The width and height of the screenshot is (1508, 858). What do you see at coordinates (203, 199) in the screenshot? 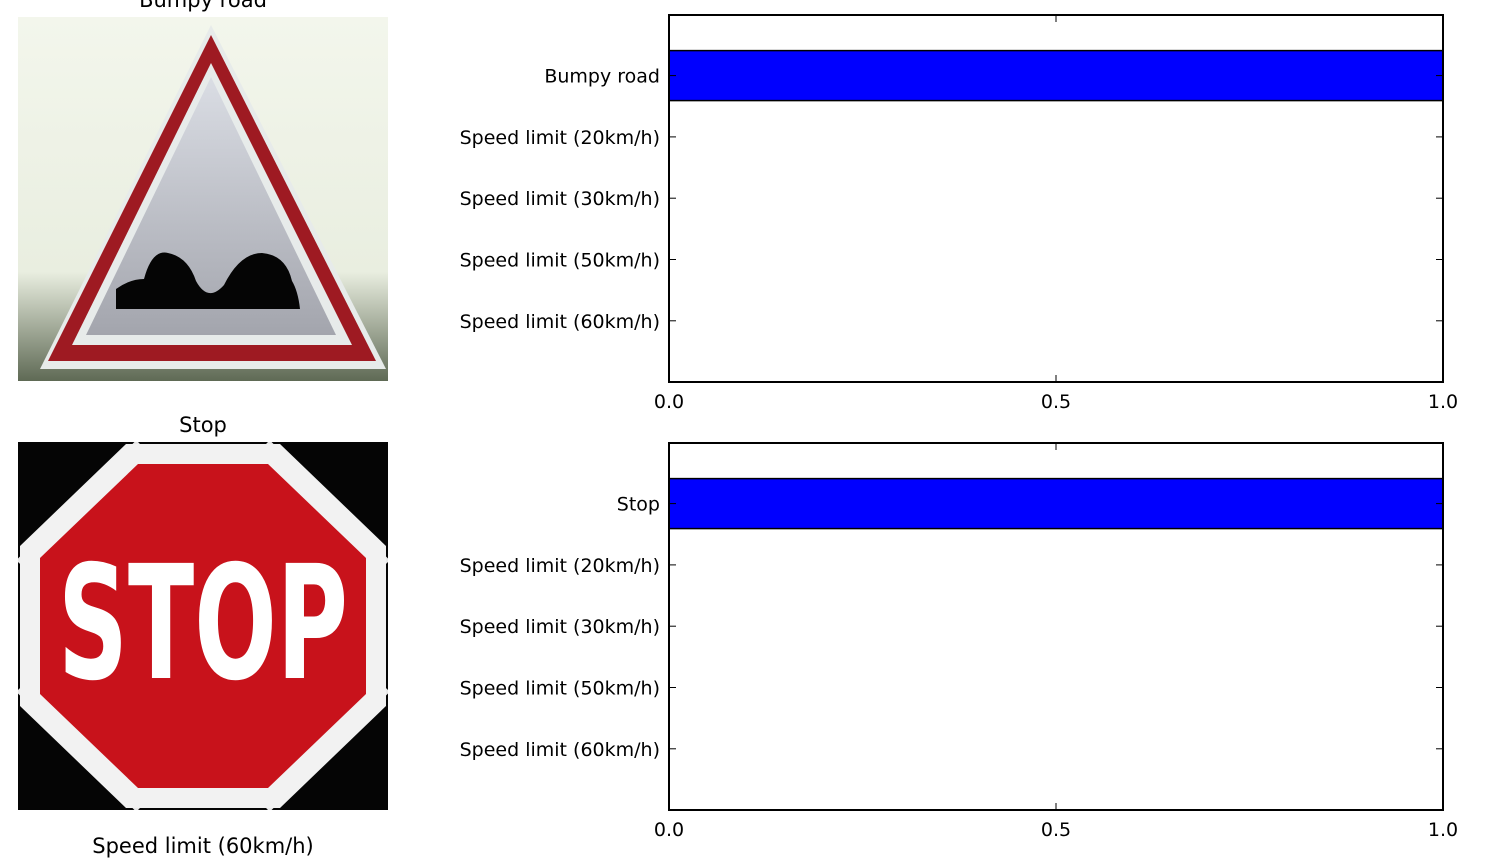
I see `bumpy-road-sign-image` at bounding box center [203, 199].